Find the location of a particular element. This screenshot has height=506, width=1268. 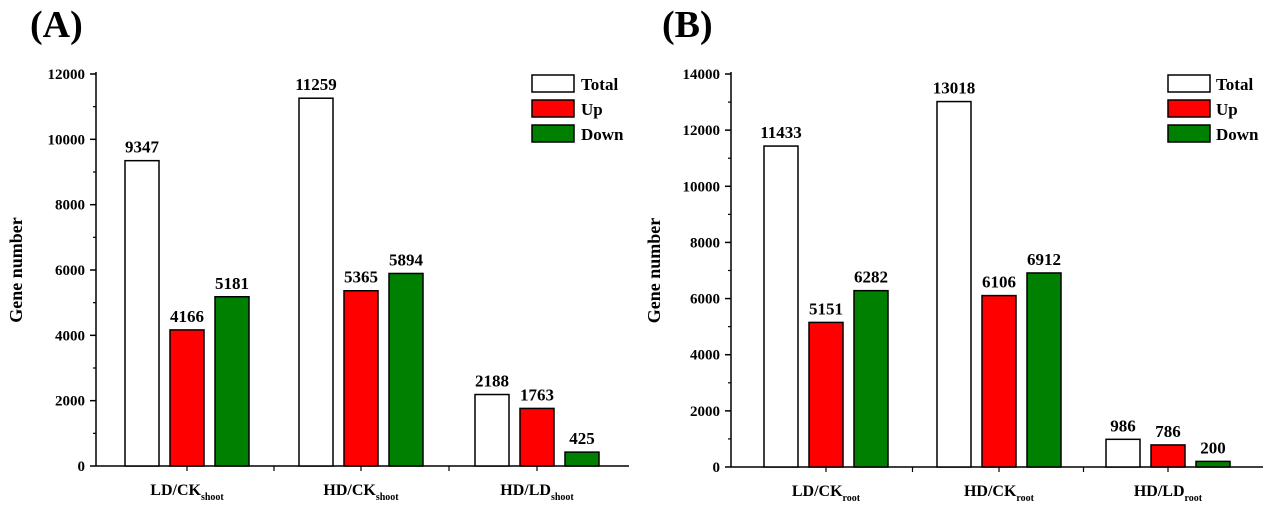

x-category-label: LD/CKroot is located at coordinates (826, 493).